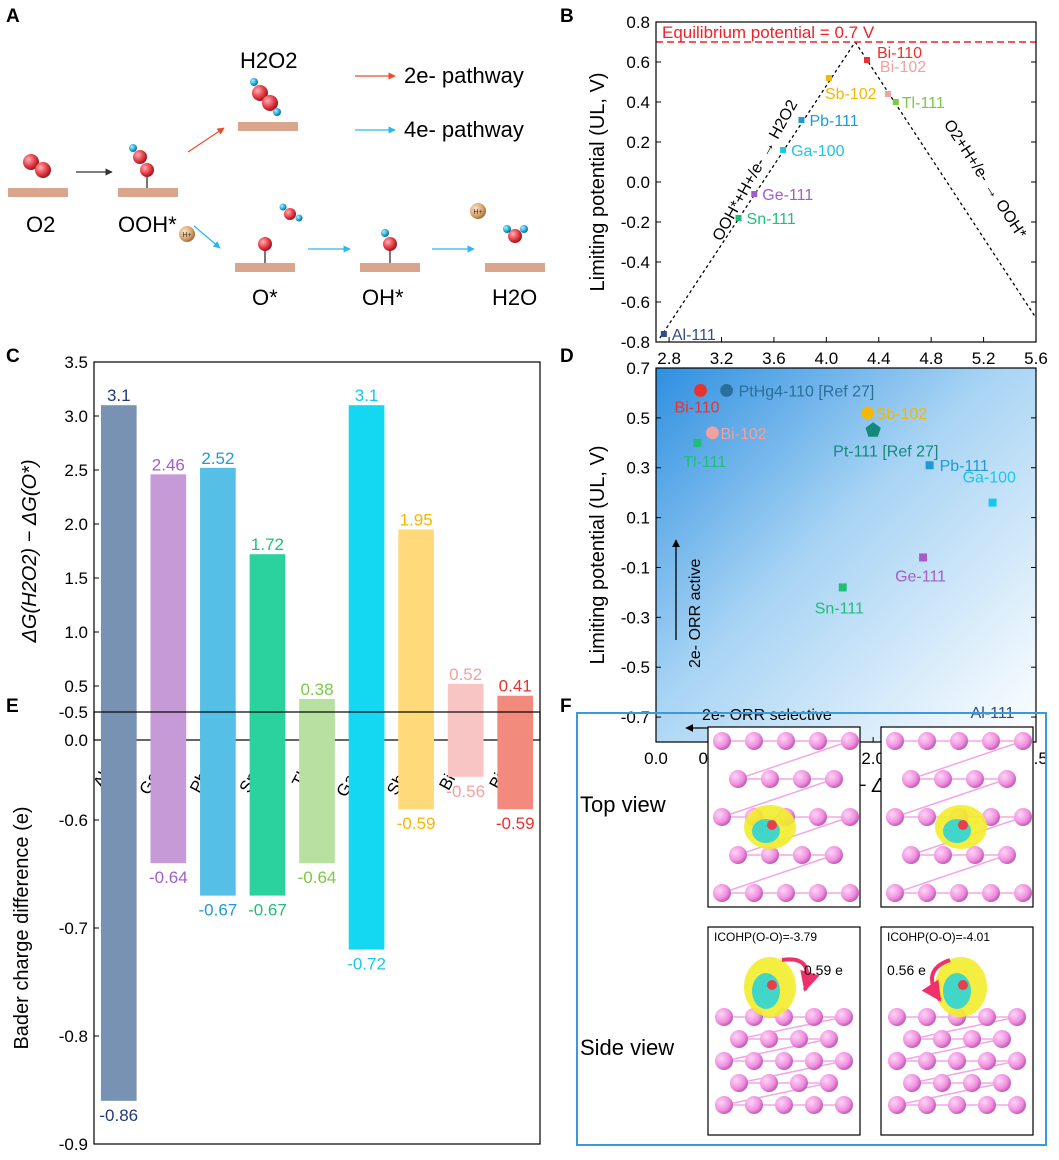  Describe the element at coordinates (771, 219) in the screenshot. I see `point-label-sn-111: Sn-111` at that location.